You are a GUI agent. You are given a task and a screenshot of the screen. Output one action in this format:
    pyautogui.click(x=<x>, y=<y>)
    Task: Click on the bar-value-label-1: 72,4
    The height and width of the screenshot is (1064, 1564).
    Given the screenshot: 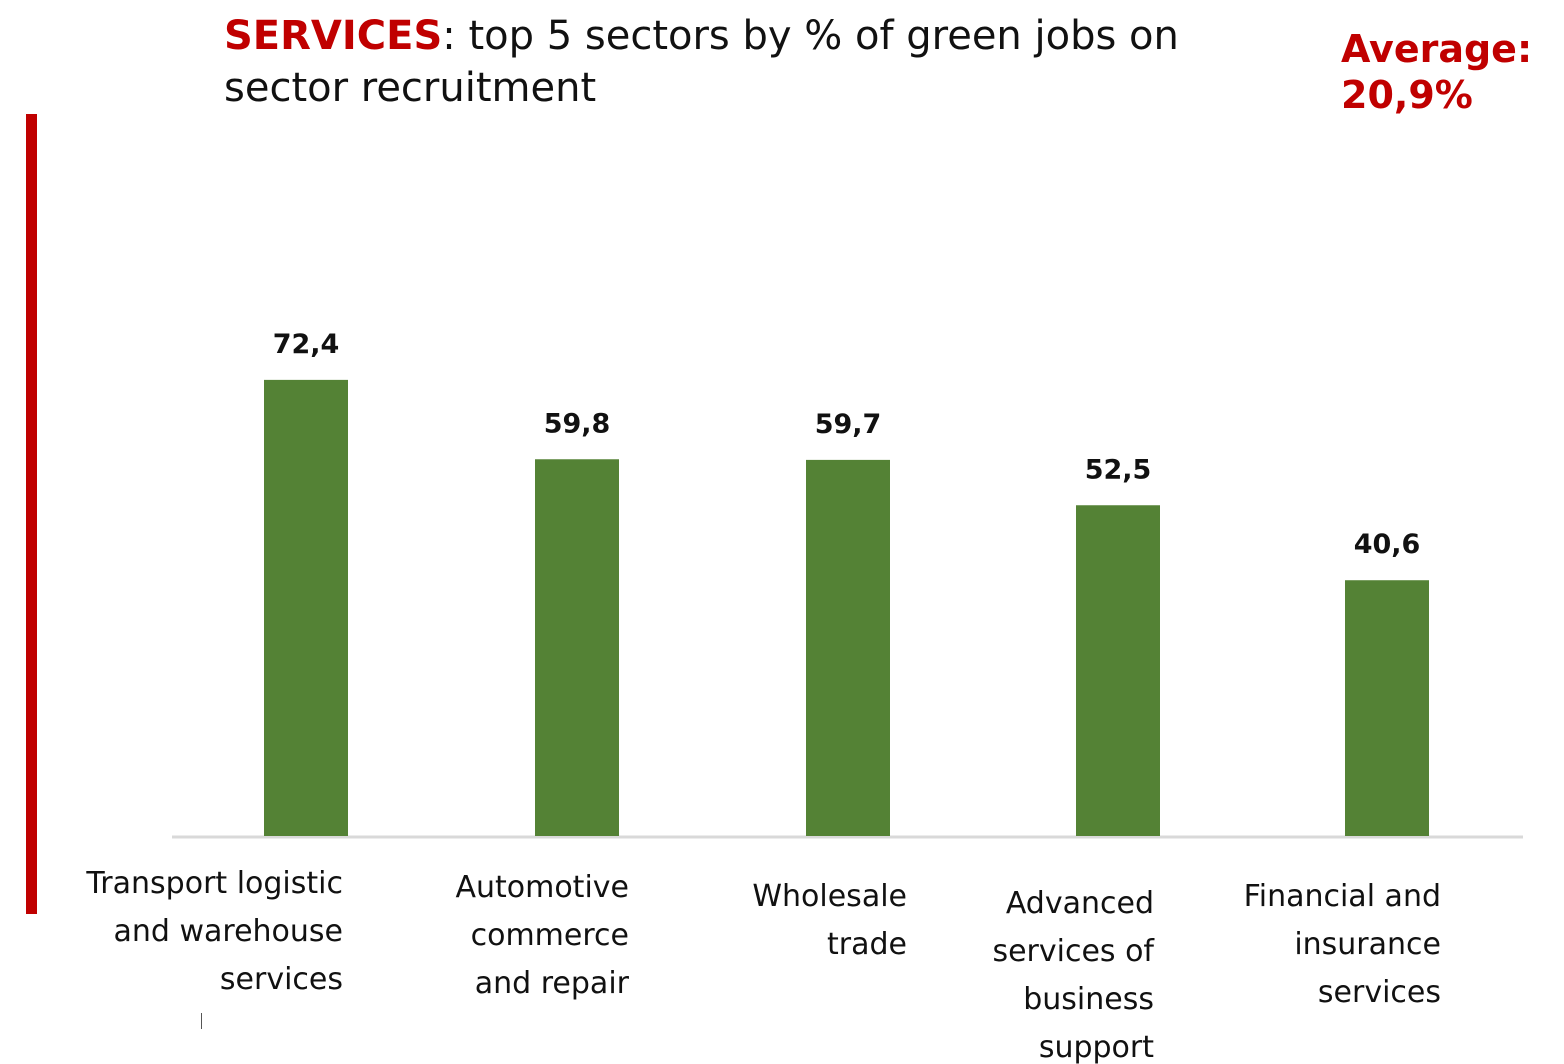 What is the action you would take?
    pyautogui.click(x=306, y=344)
    